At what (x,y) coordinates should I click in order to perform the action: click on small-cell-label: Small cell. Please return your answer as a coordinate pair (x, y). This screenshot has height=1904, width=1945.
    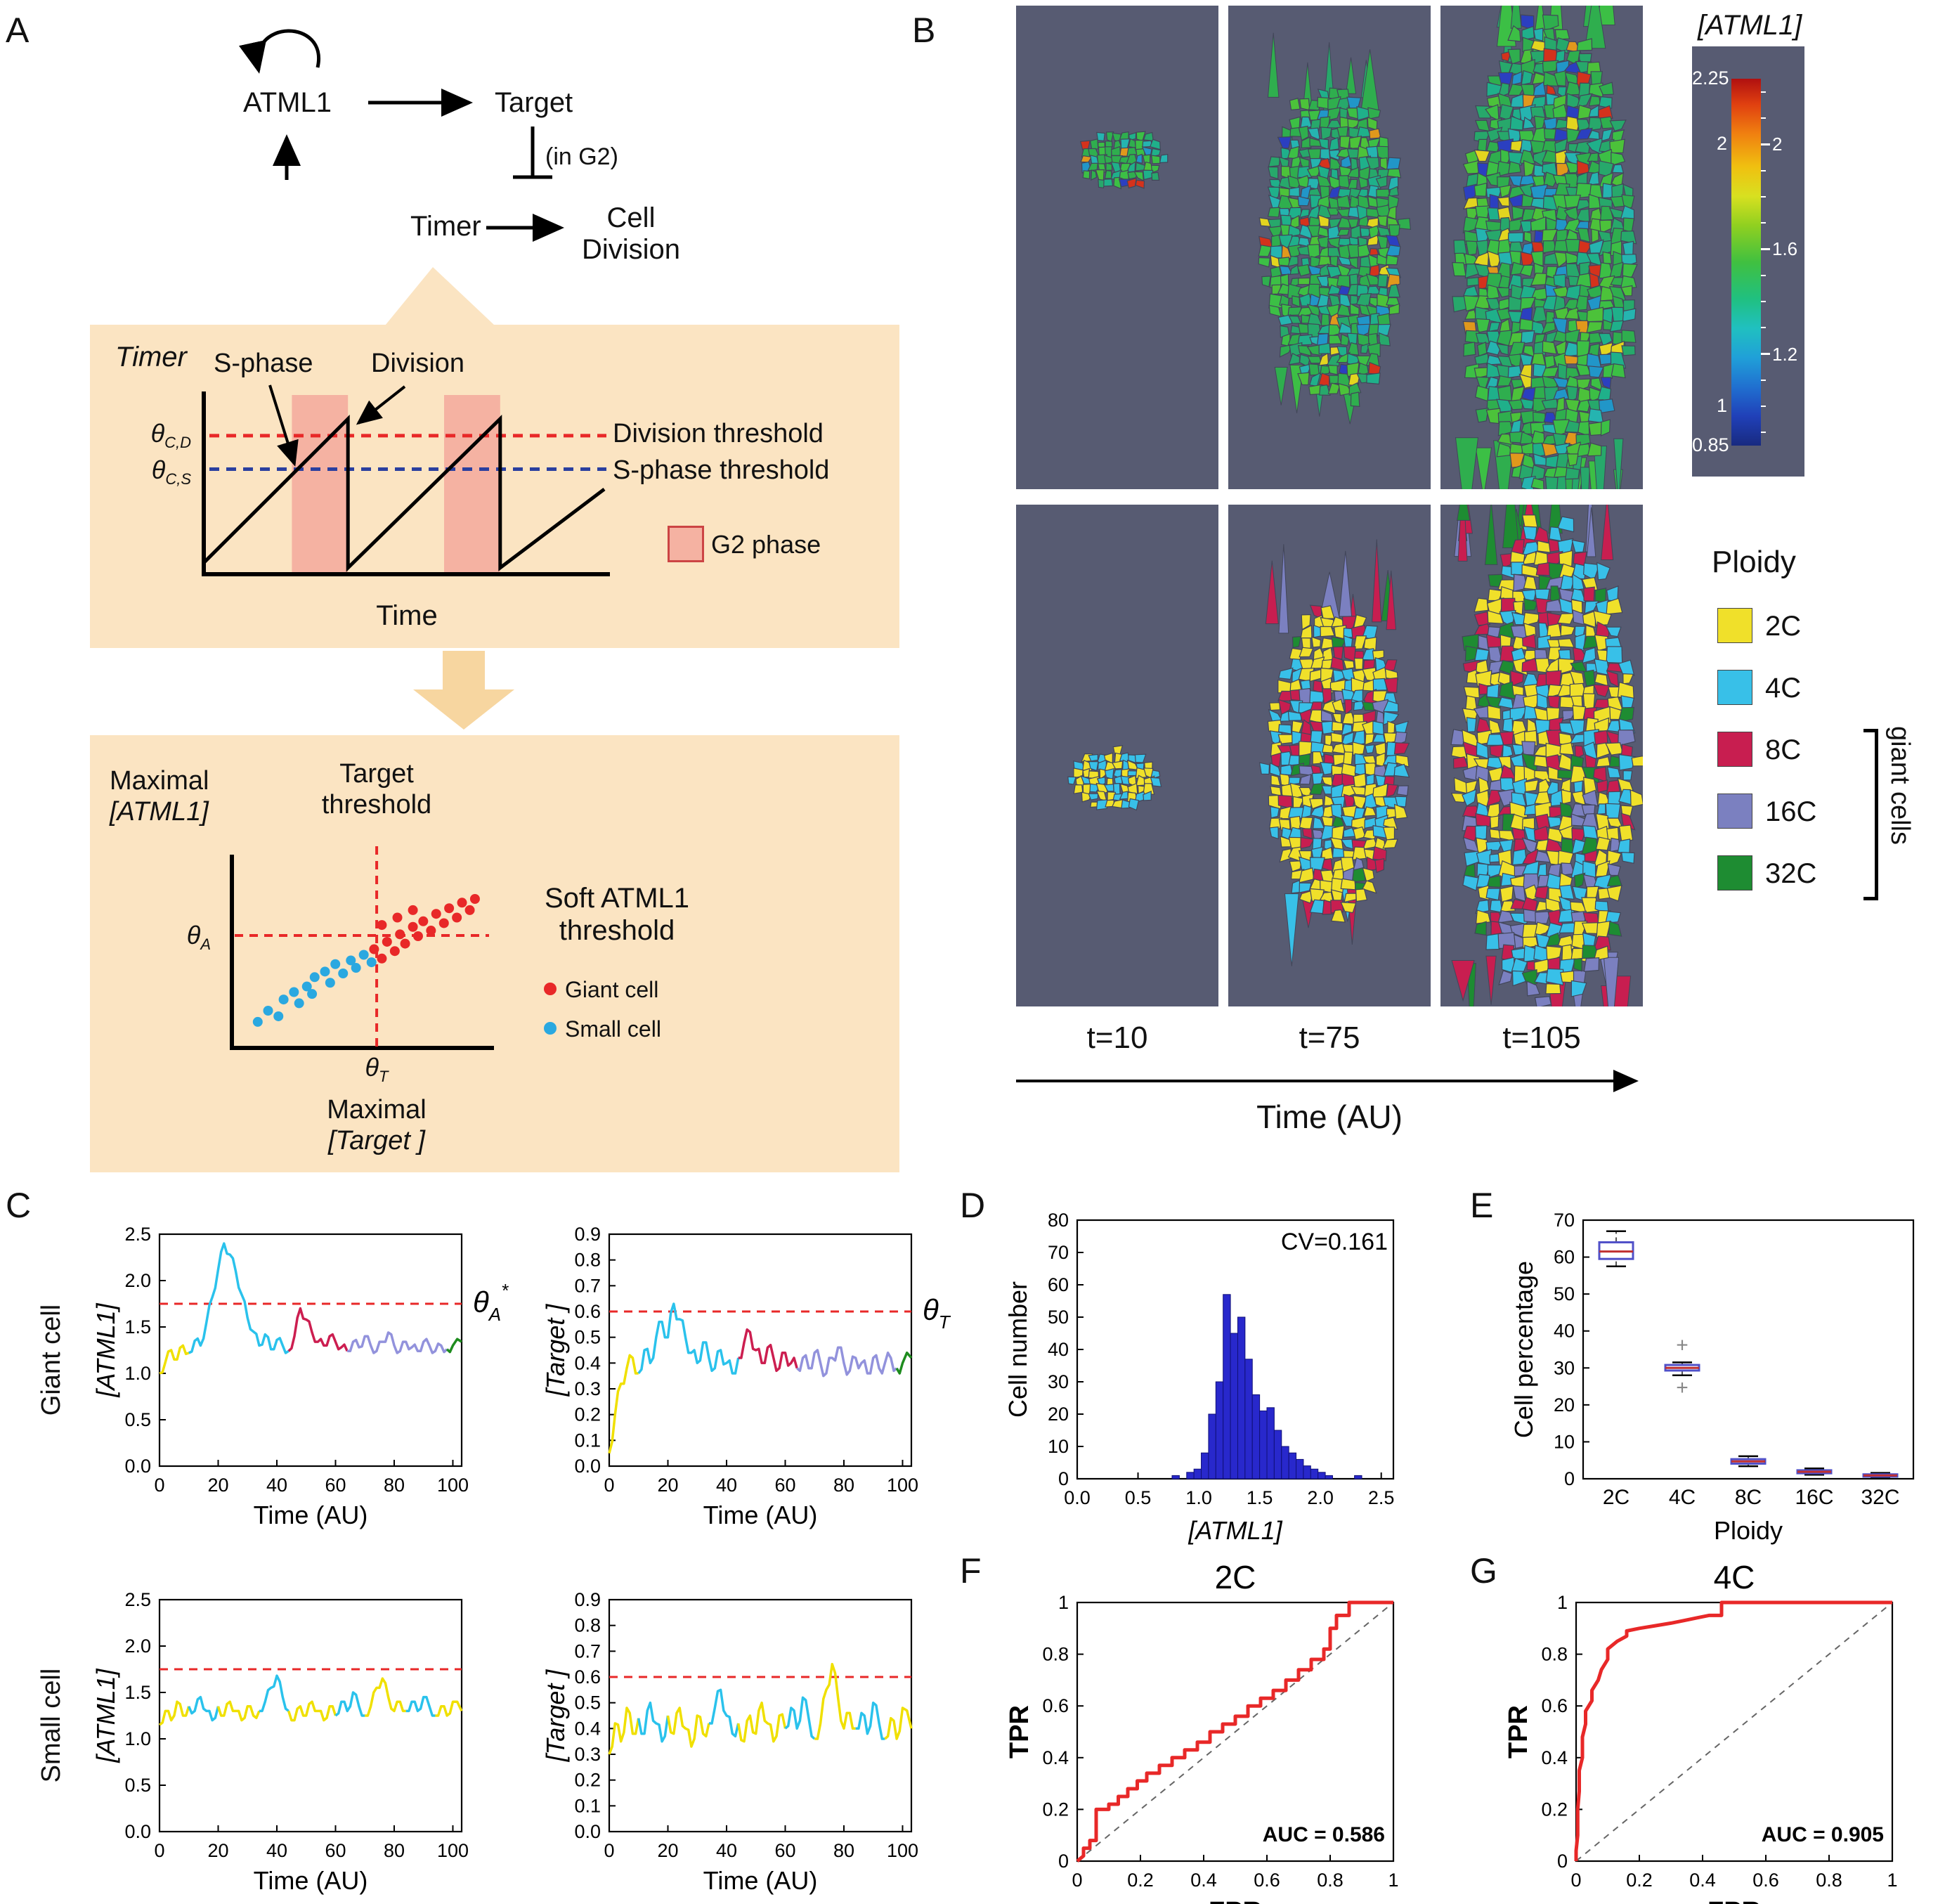
    Looking at the image, I should click on (613, 1029).